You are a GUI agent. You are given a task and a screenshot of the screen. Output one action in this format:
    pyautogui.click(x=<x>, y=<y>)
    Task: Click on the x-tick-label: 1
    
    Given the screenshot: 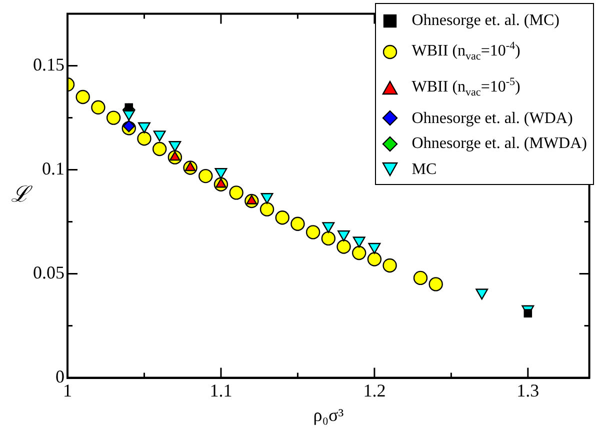 What is the action you would take?
    pyautogui.click(x=67, y=390)
    